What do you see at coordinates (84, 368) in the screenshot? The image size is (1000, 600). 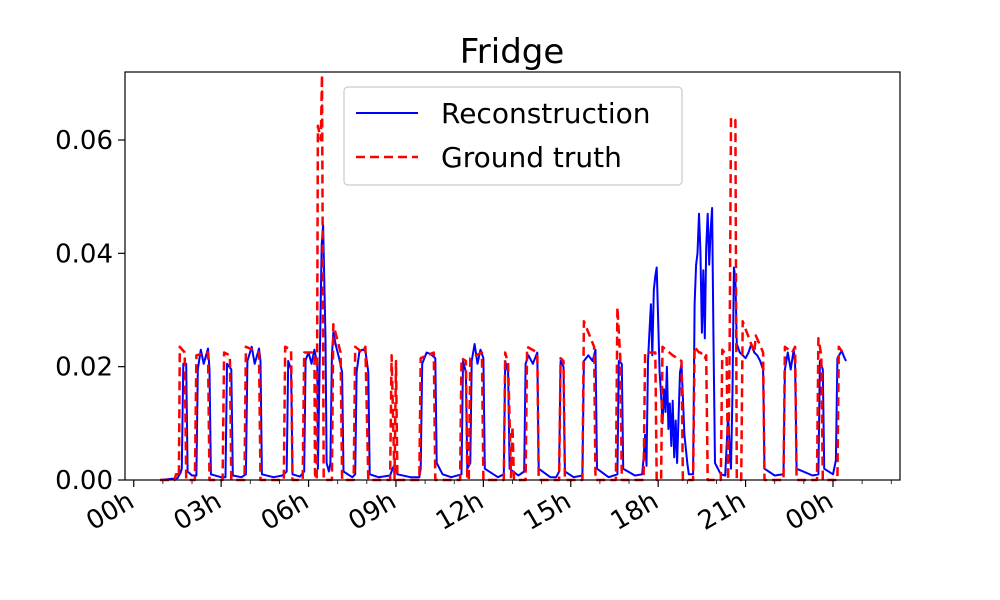 I see `y-tick-label: 0.02` at bounding box center [84, 368].